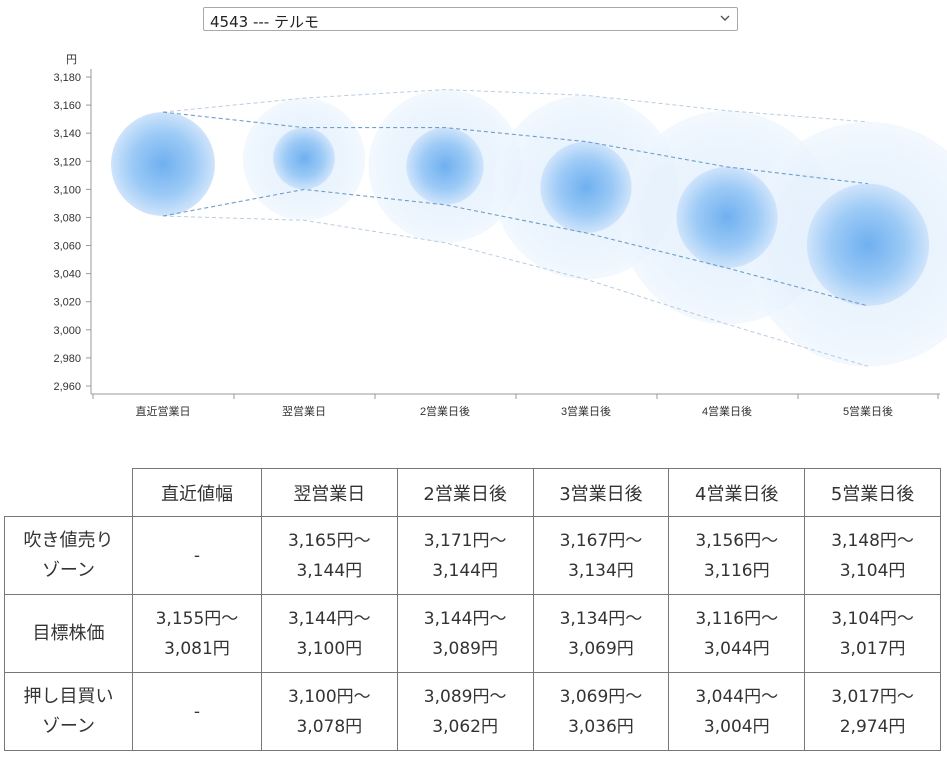 This screenshot has height=759, width=947. What do you see at coordinates (872, 696) in the screenshot?
I see `table-cell-line: 3,017円～` at bounding box center [872, 696].